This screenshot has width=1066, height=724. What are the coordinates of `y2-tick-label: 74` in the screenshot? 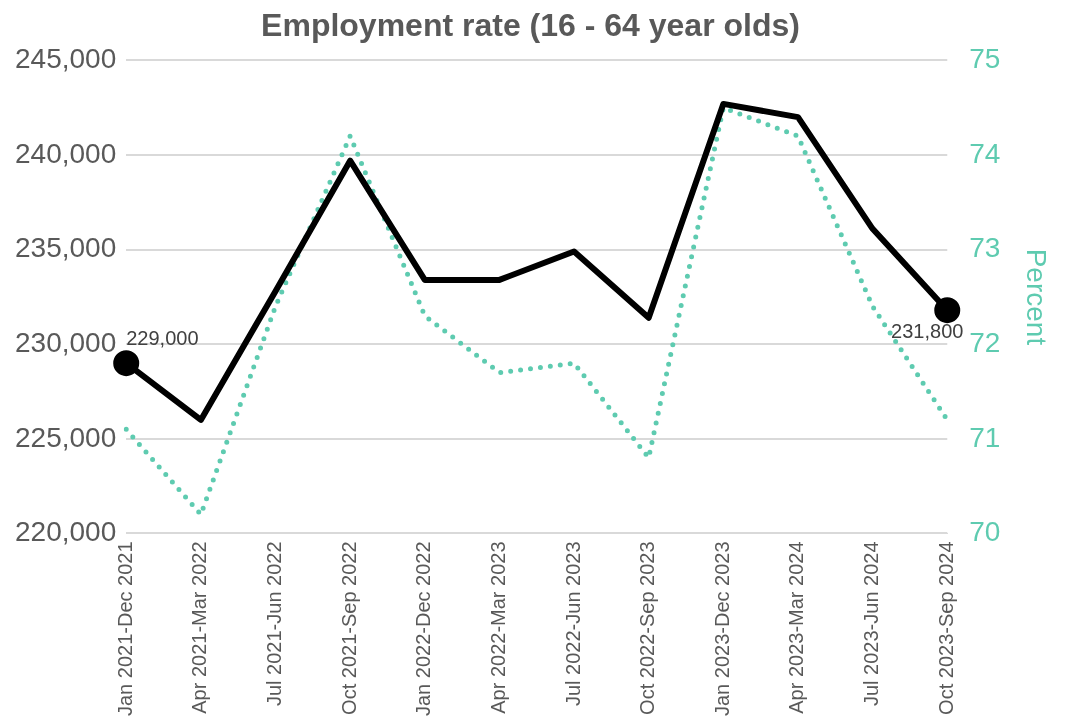 It's located at (985, 153).